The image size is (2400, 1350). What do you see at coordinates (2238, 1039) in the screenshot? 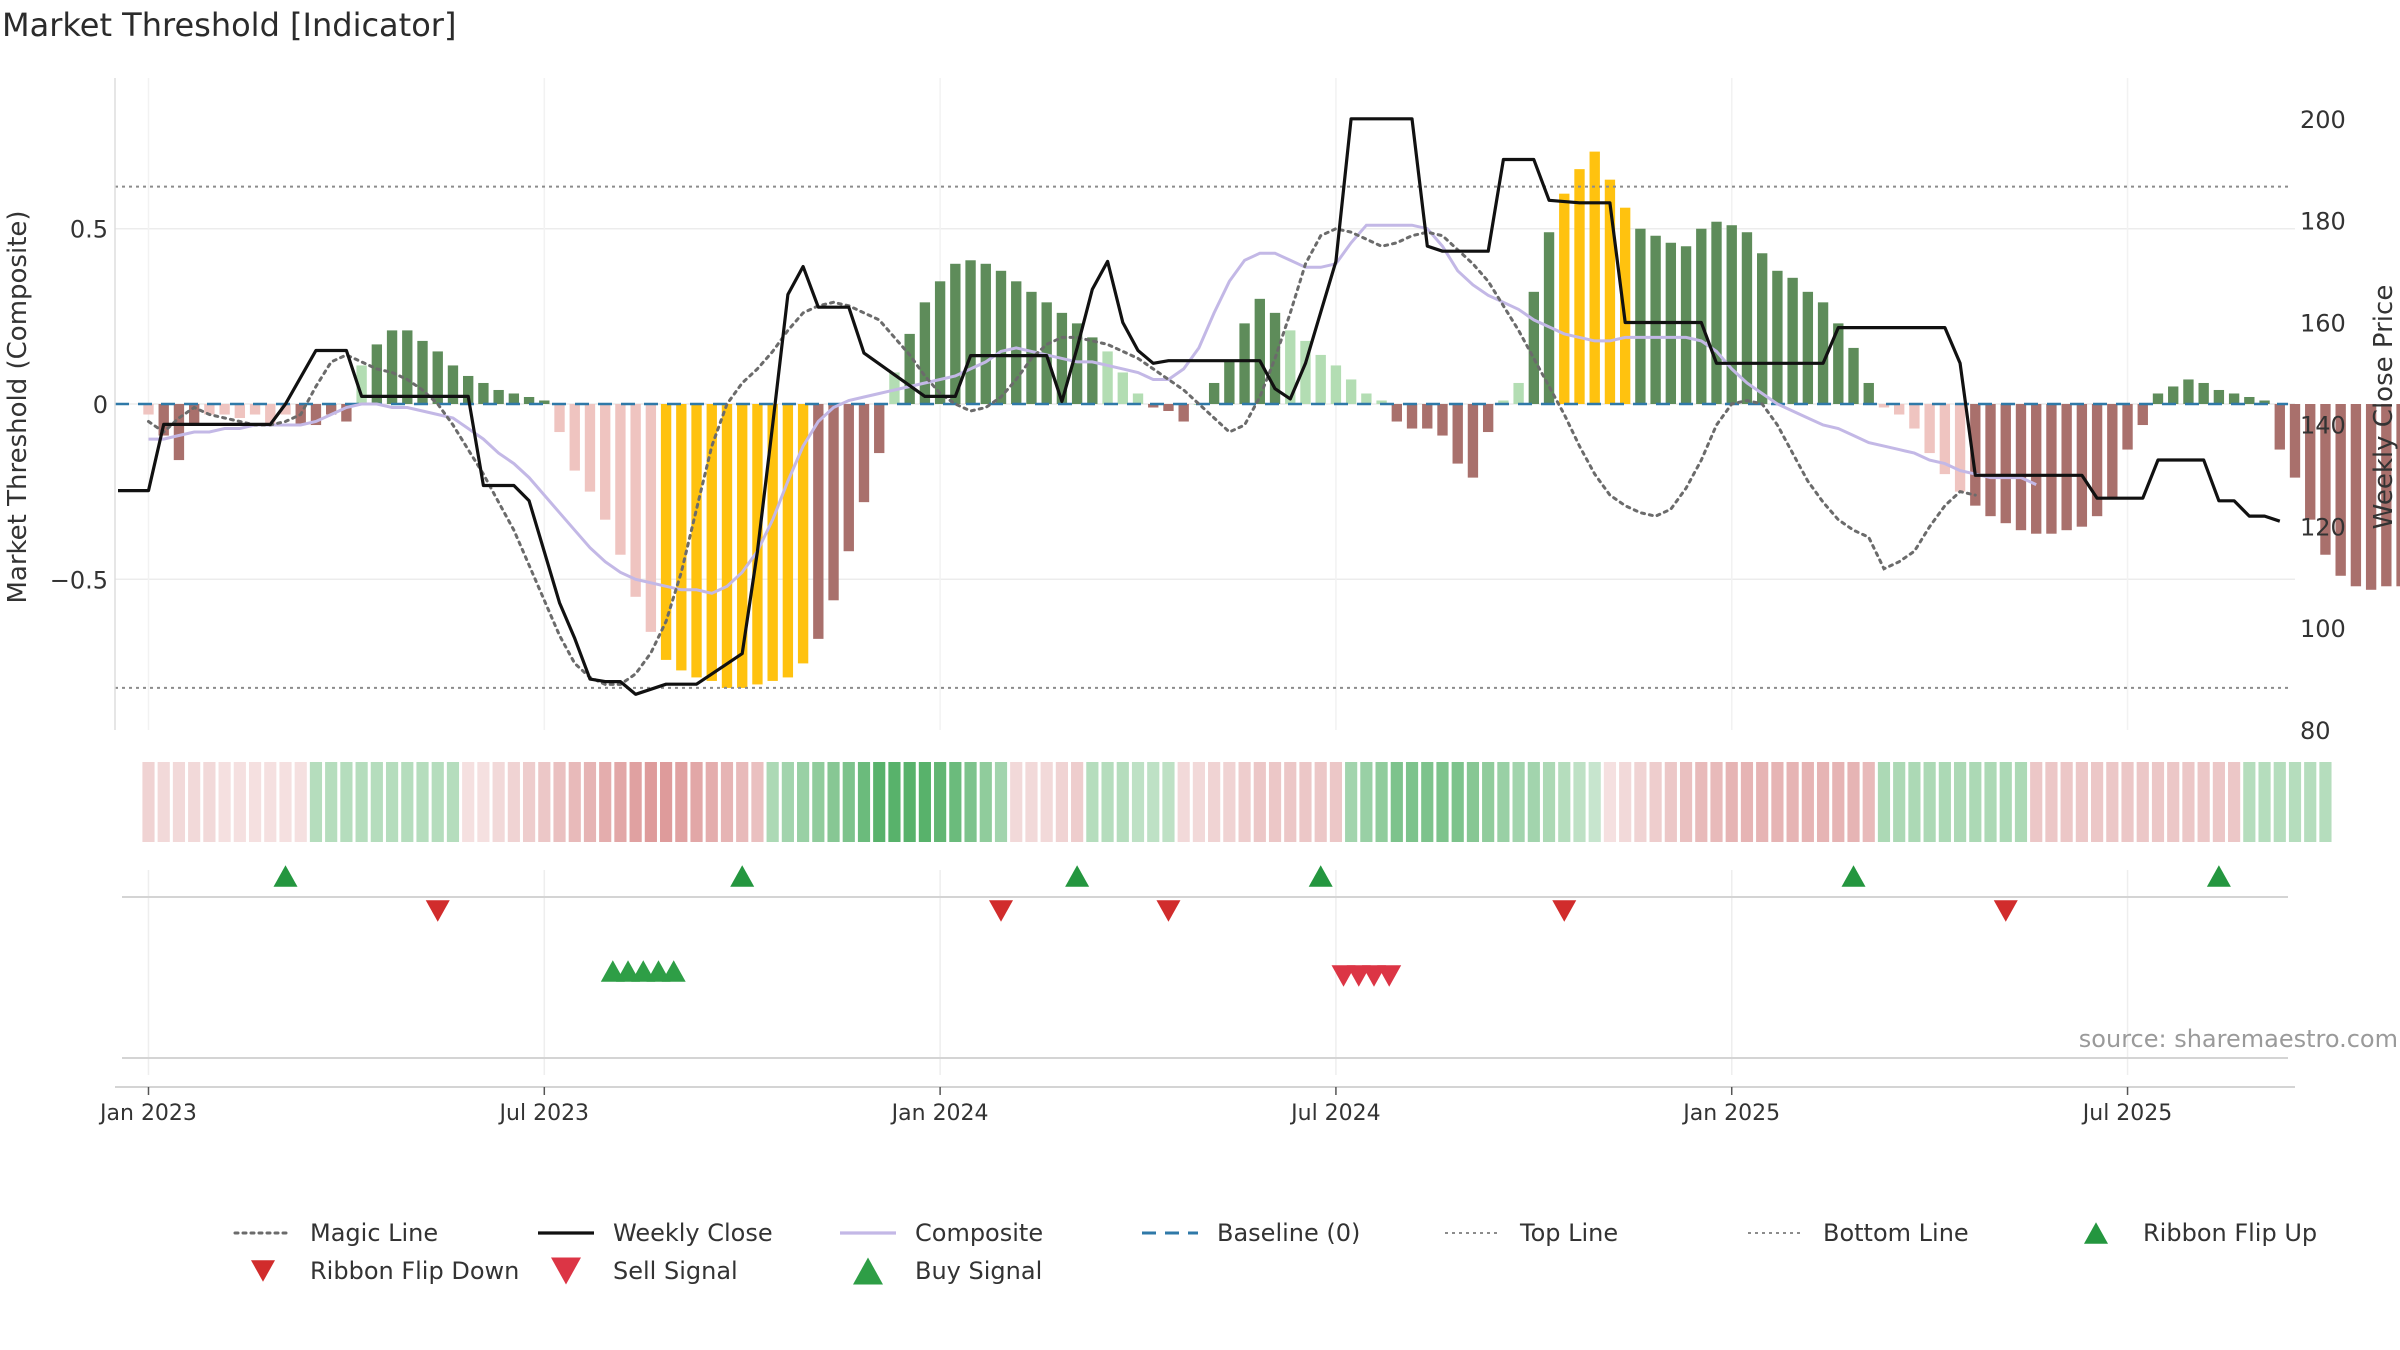
I see `source-note: source: sharemaestro.com` at bounding box center [2238, 1039].